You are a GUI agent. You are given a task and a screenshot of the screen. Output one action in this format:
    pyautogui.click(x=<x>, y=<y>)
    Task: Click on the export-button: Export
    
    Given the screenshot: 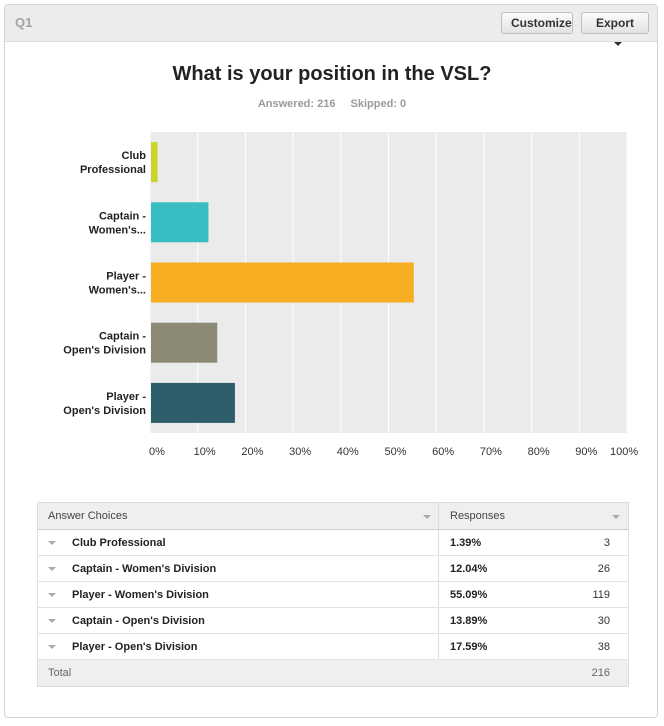 What is the action you would take?
    pyautogui.click(x=615, y=29)
    